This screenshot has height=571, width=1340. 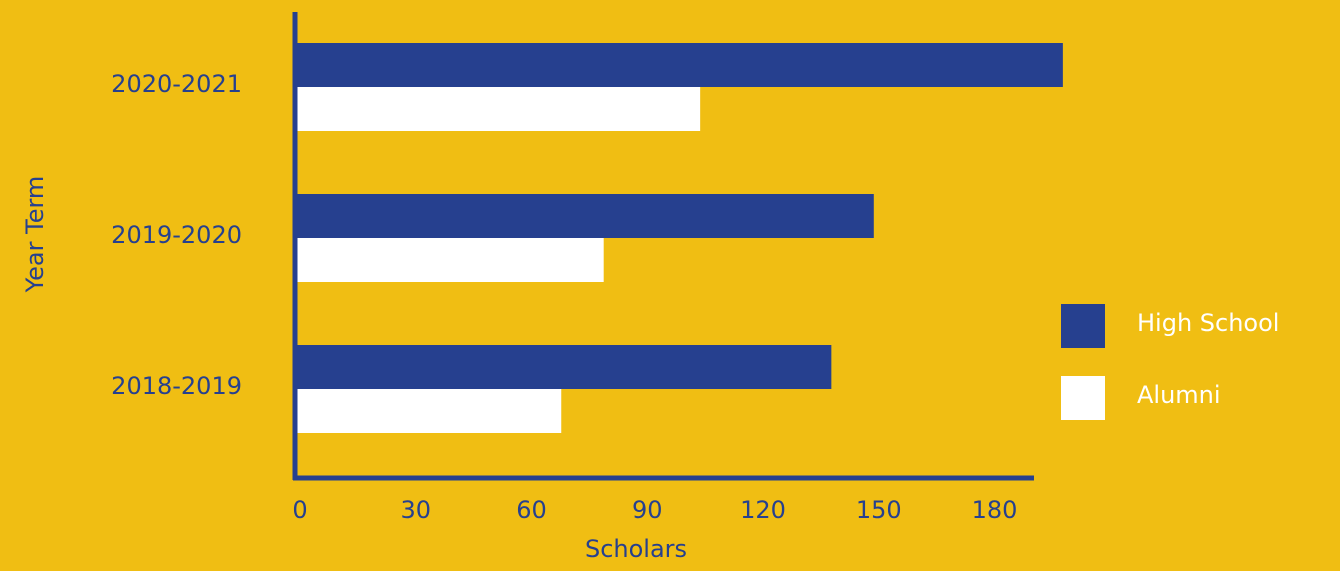 I want to click on legend-label: Alumni, so click(x=1179, y=395).